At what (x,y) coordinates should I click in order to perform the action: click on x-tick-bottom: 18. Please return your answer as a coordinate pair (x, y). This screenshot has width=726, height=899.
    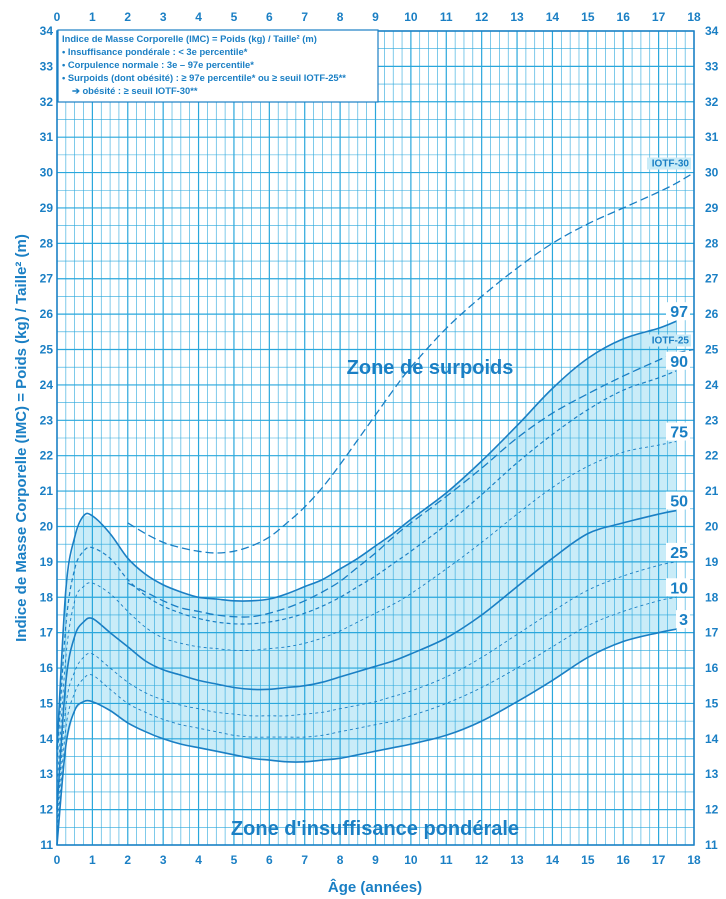
    Looking at the image, I should click on (694, 860).